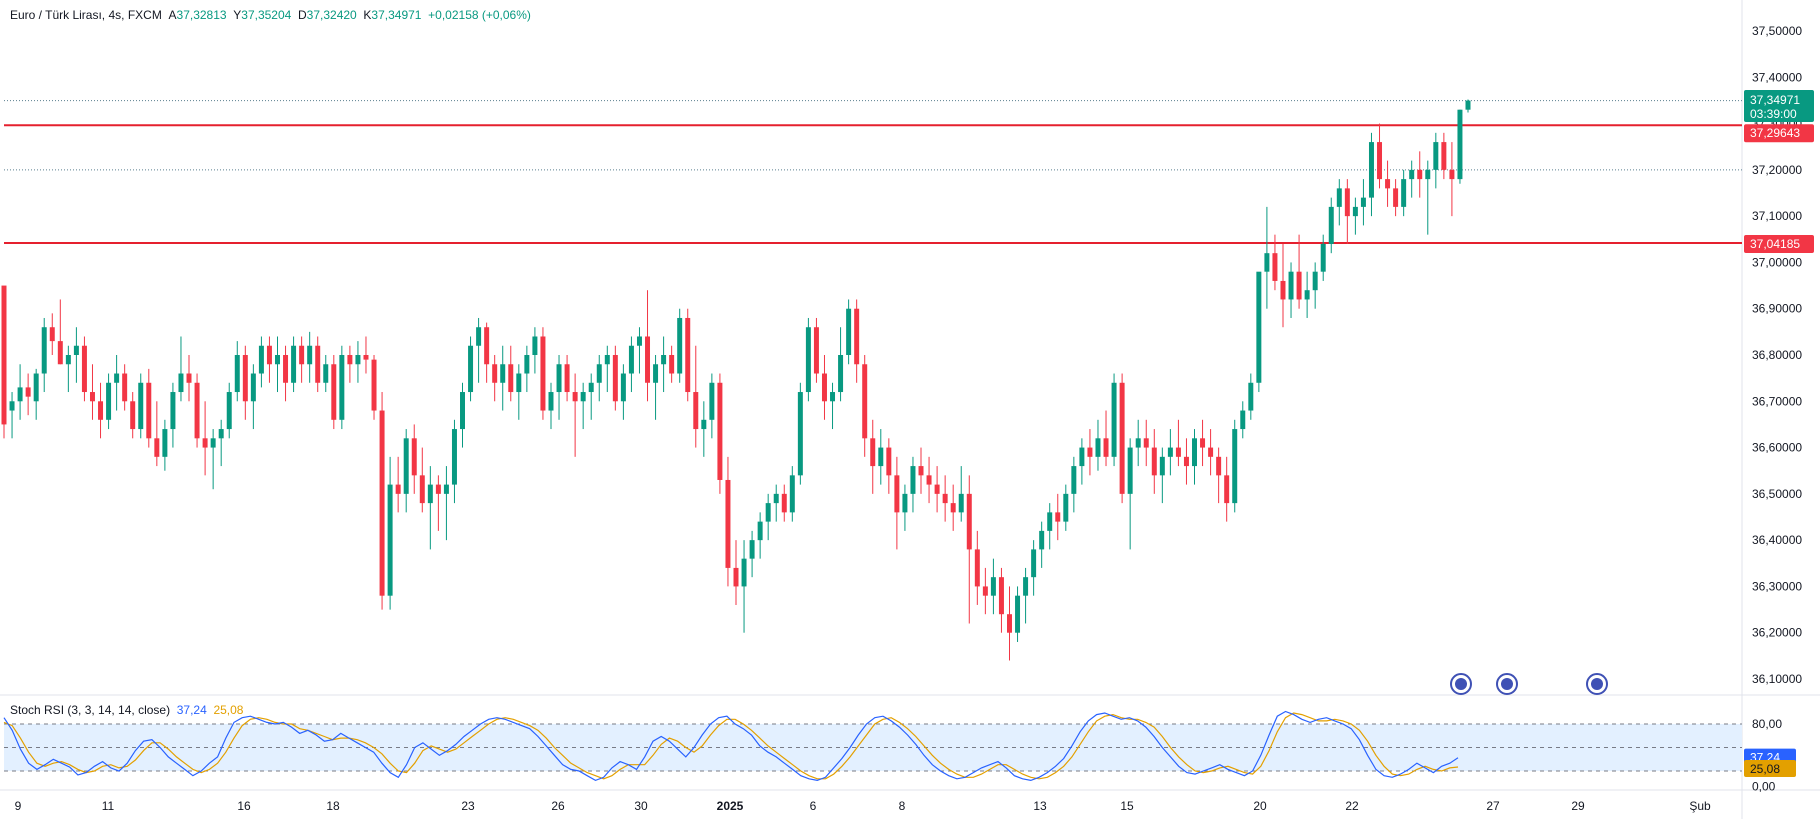  Describe the element at coordinates (873, 747) in the screenshot. I see `stoch-band` at that location.